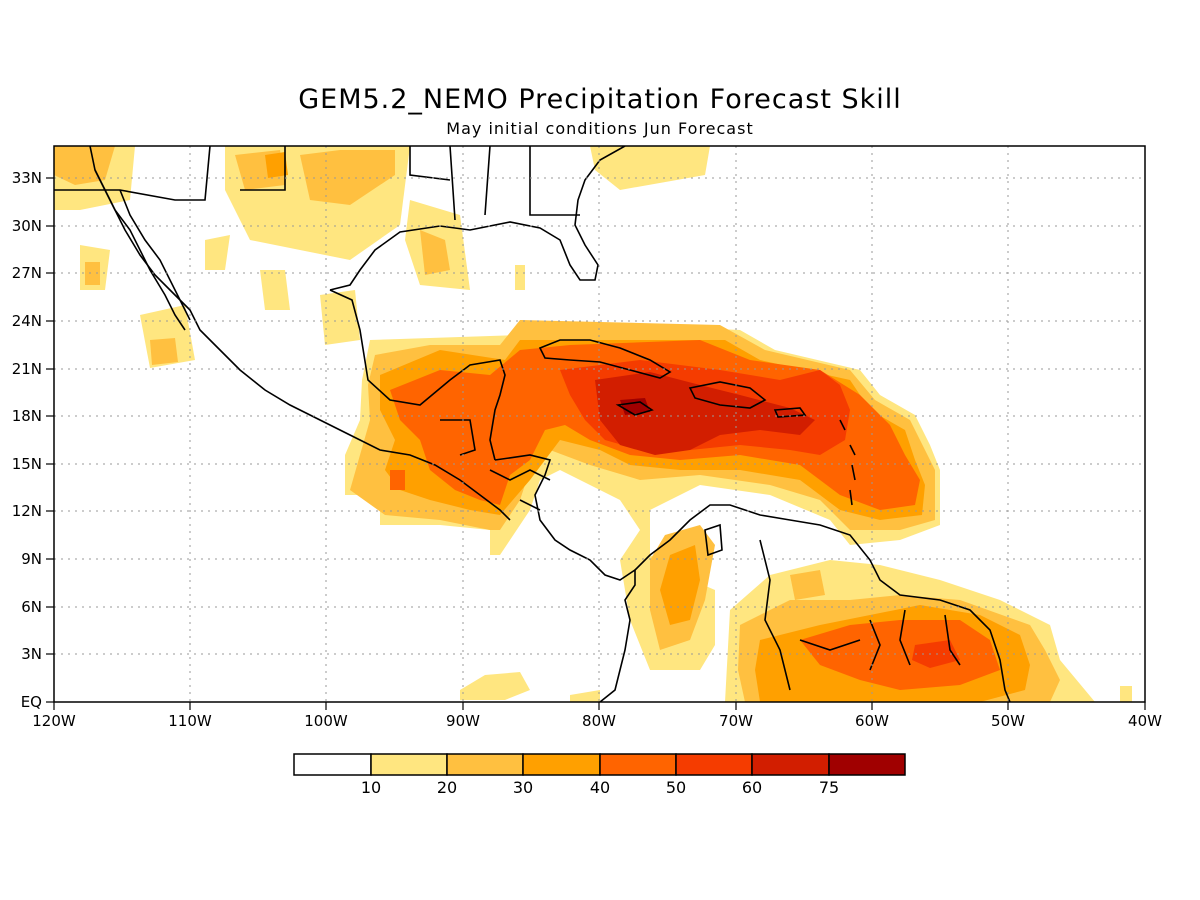 The image size is (1200, 900). Describe the element at coordinates (1008, 721) in the screenshot. I see `lon-label: 50W` at that location.